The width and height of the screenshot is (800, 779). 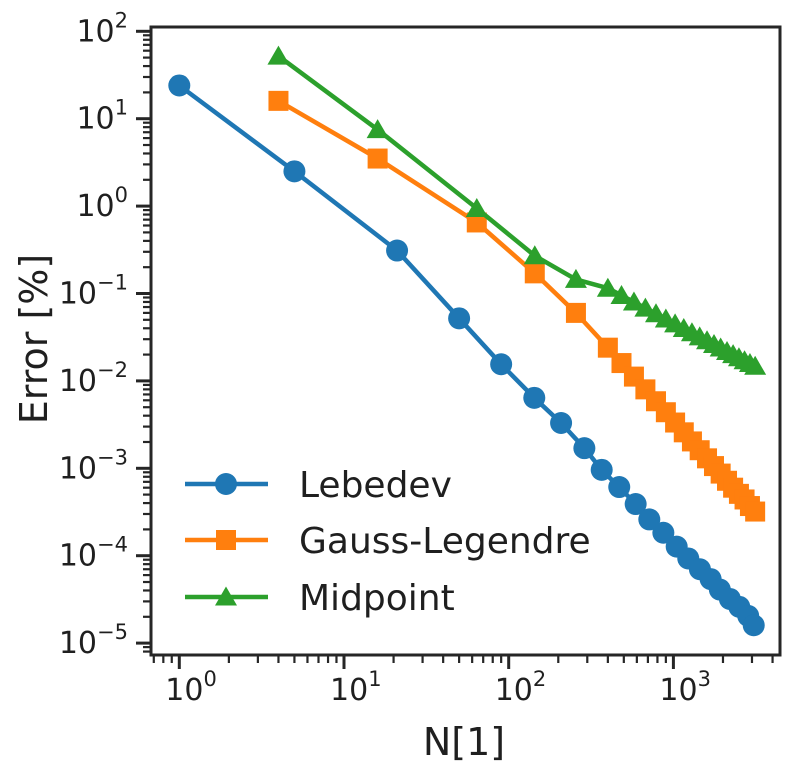 I want to click on legend-item-gauss-legendre: Gauss-Legendre, so click(x=388, y=541).